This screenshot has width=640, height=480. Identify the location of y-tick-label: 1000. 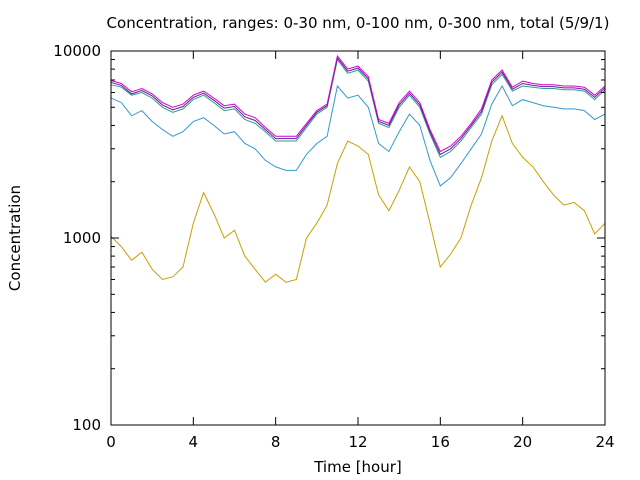
(82, 238).